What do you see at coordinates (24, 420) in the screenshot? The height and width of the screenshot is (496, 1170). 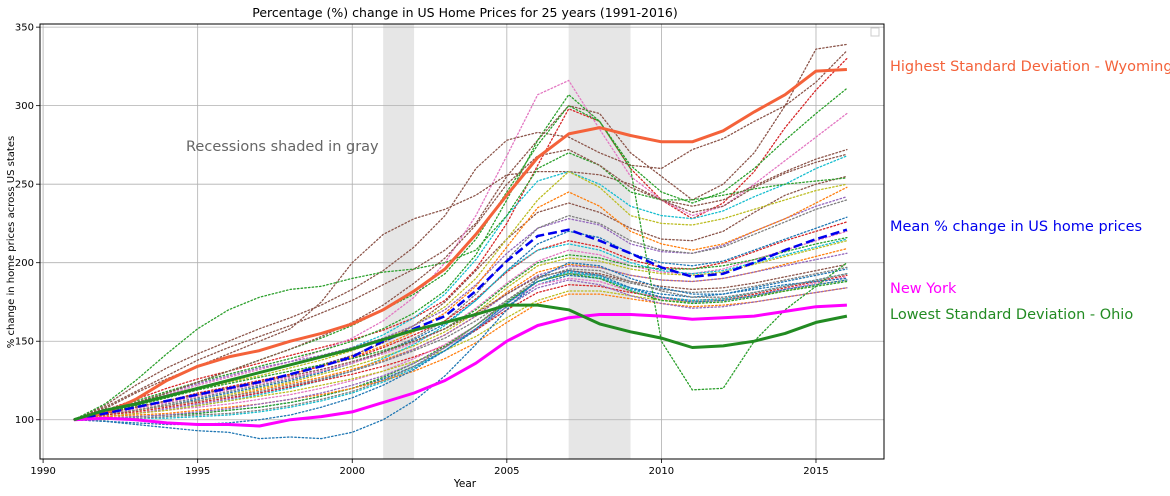 I see `y-tick-label: 100` at bounding box center [24, 420].